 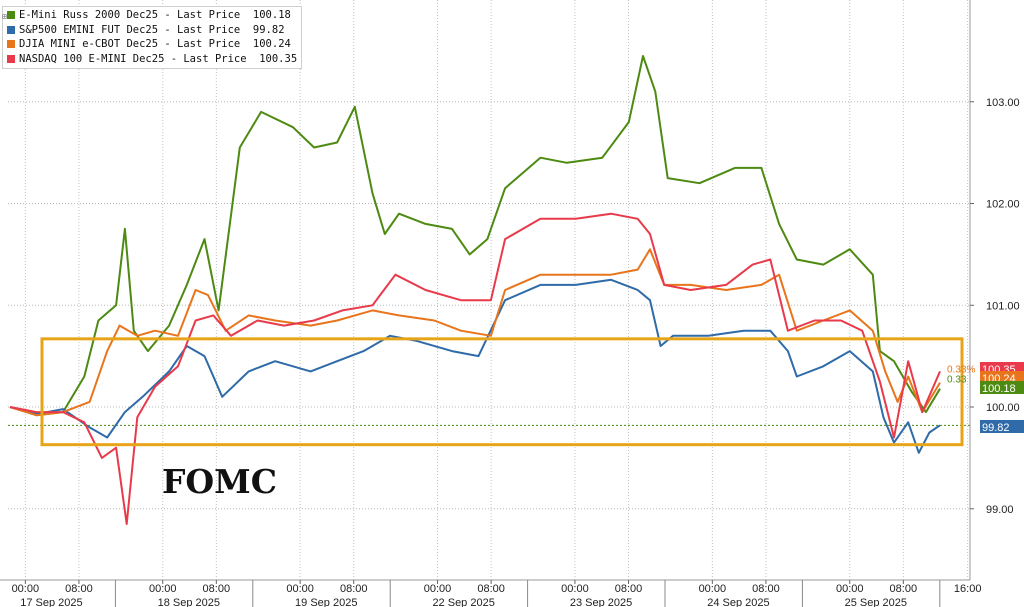 What do you see at coordinates (136, 29) in the screenshot?
I see `legend-label: S&P500 EMINI FUT Dec25 - Last Price` at bounding box center [136, 29].